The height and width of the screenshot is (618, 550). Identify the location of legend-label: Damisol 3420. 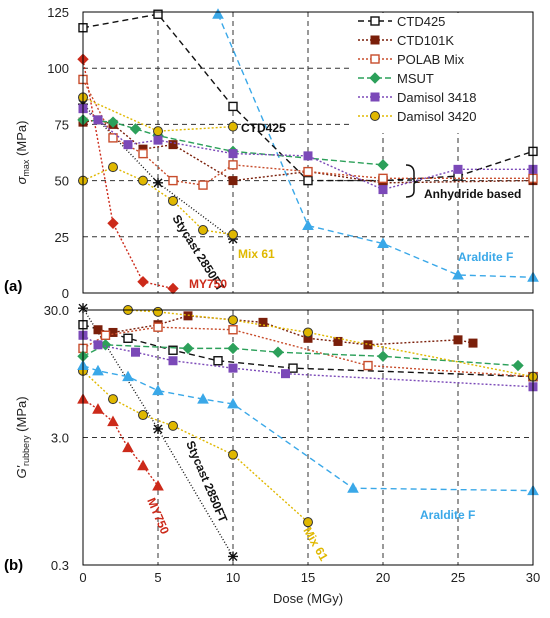
(437, 116).